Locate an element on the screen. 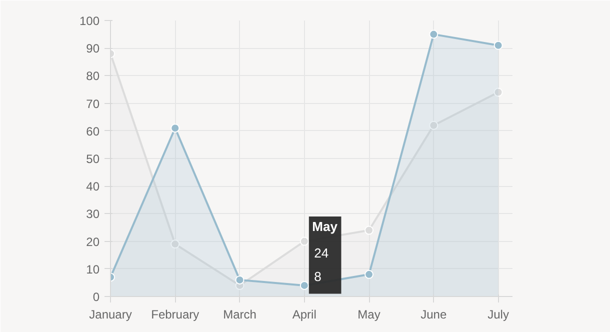 The height and width of the screenshot is (332, 610). y-tick-label: 20 is located at coordinates (93, 241).